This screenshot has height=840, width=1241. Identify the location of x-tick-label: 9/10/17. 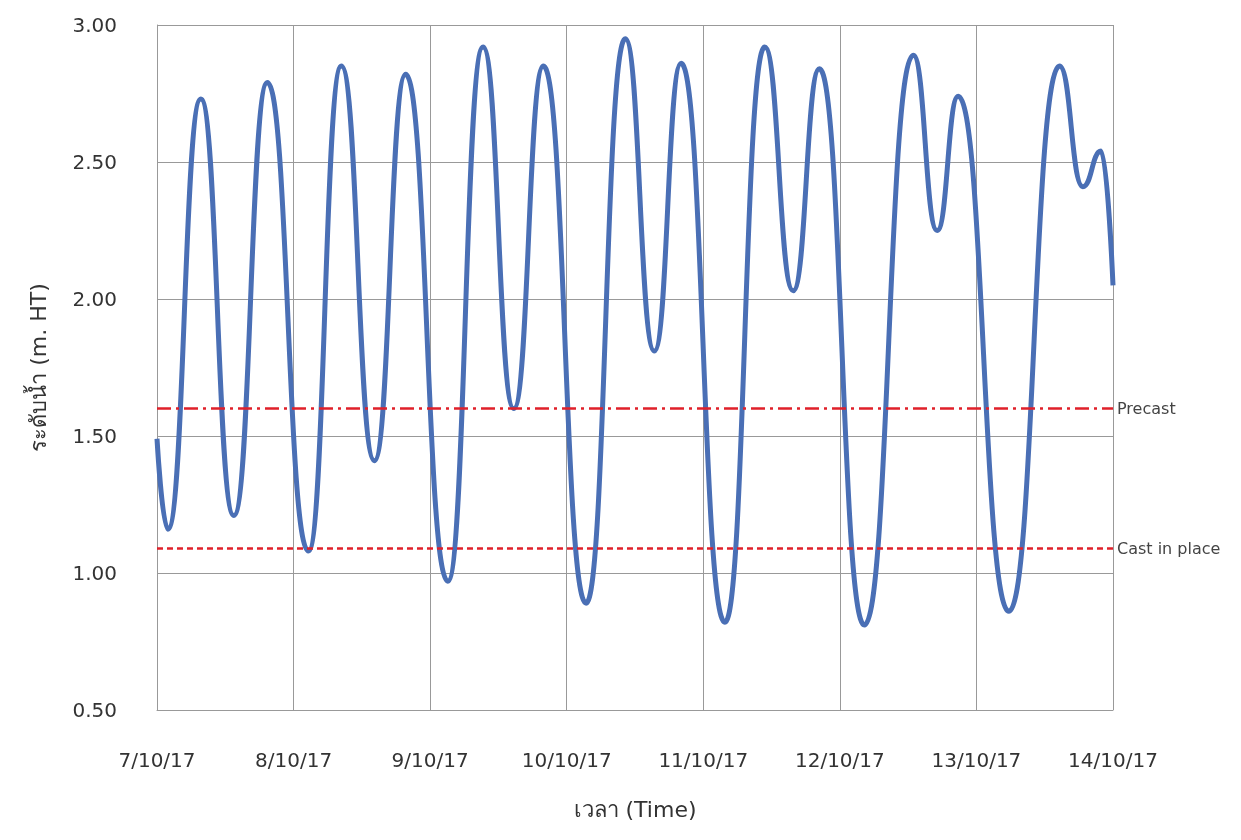
(430, 760).